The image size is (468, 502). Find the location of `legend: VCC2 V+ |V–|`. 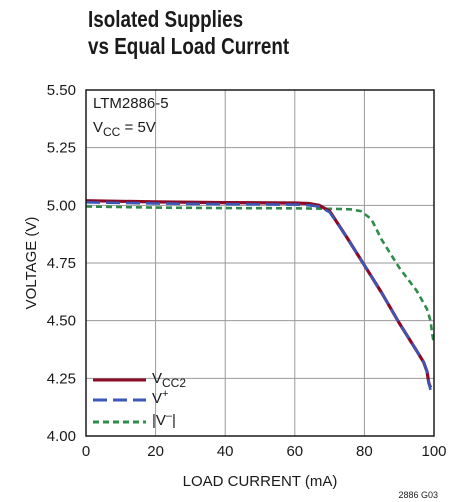

legend: VCC2 V+ |V–| is located at coordinates (139, 399).